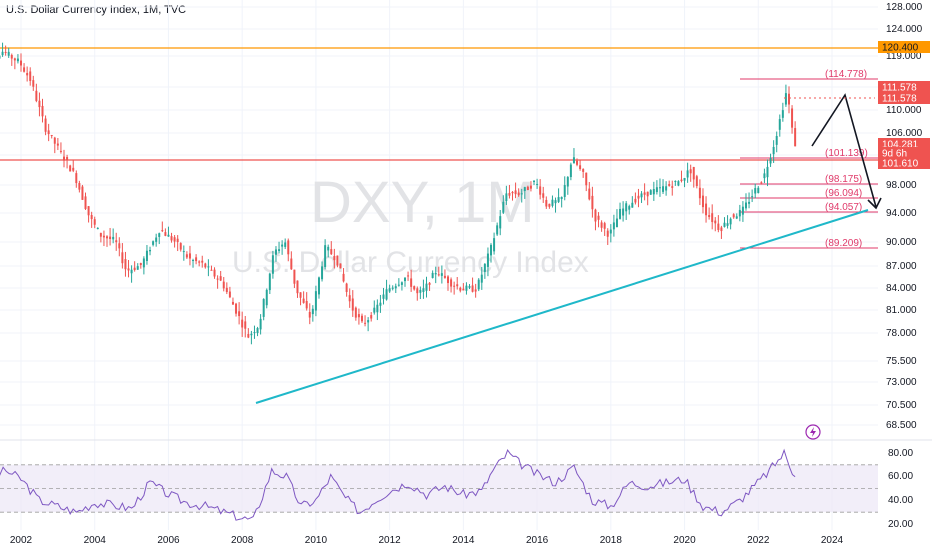 This screenshot has height=550, width=932. I want to click on rsi-axis-tick: 60.00, so click(900, 476).